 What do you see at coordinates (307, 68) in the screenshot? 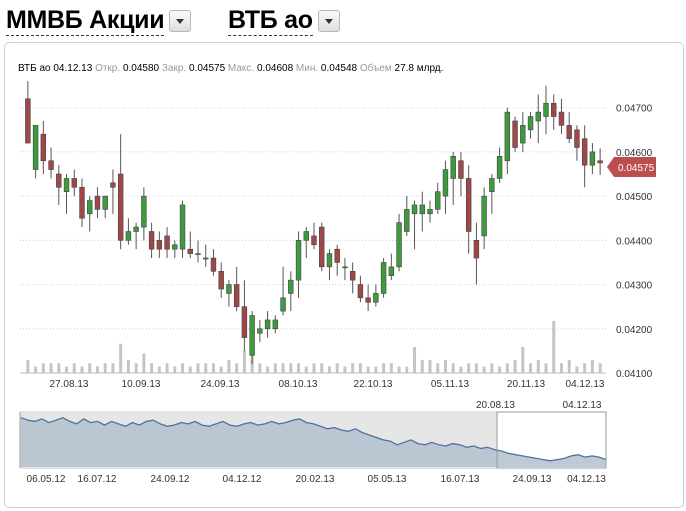
I see `info-low-label: Мин.` at bounding box center [307, 68].